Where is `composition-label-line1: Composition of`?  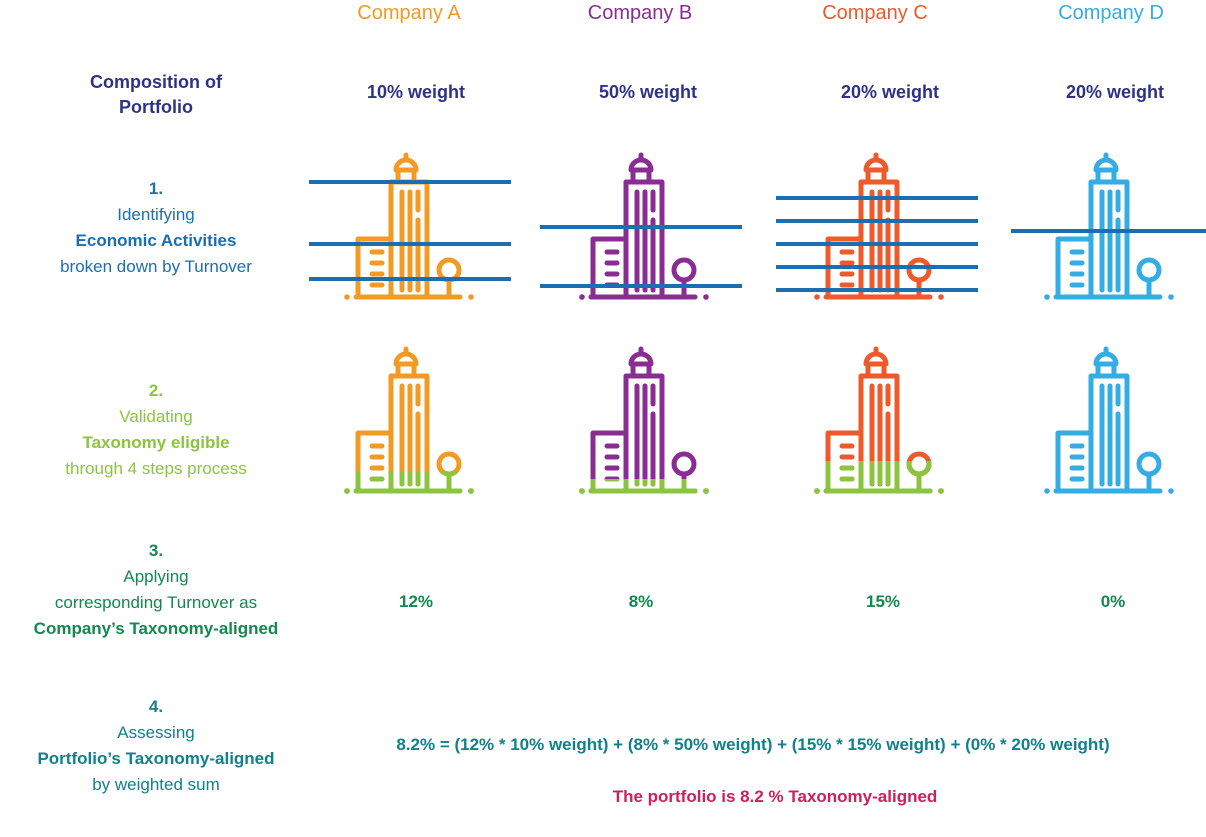
composition-label-line1: Composition of is located at coordinates (156, 82).